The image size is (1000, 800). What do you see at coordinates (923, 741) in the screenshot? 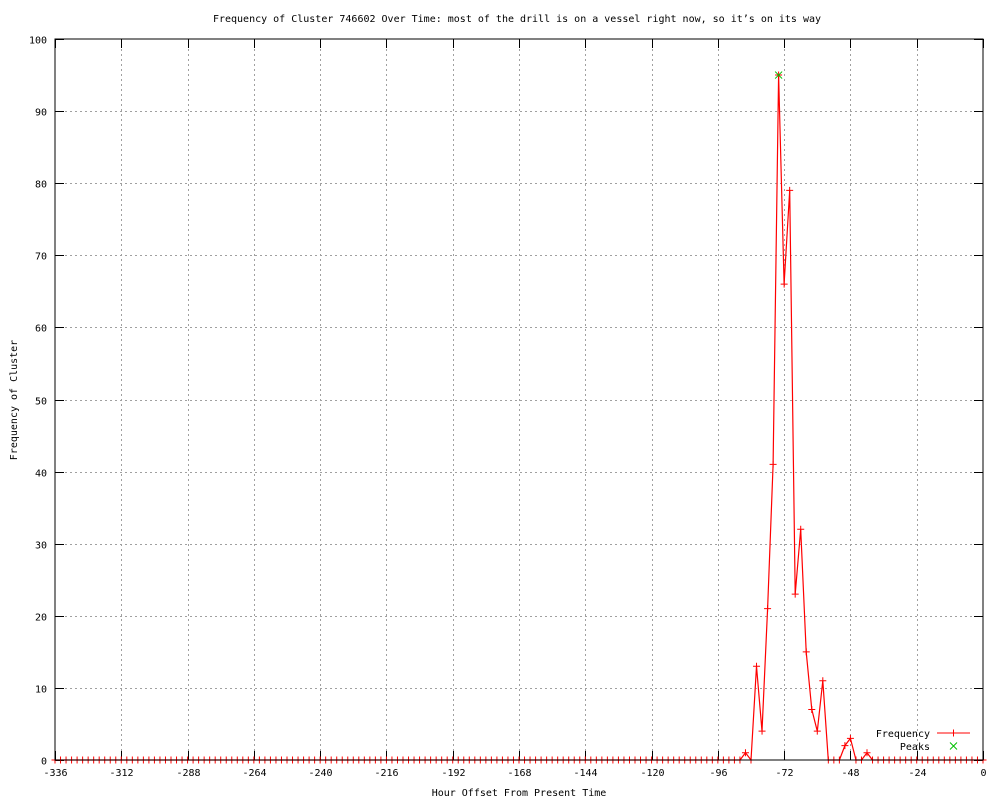
I see `legend: Frequency Peaks` at bounding box center [923, 741].